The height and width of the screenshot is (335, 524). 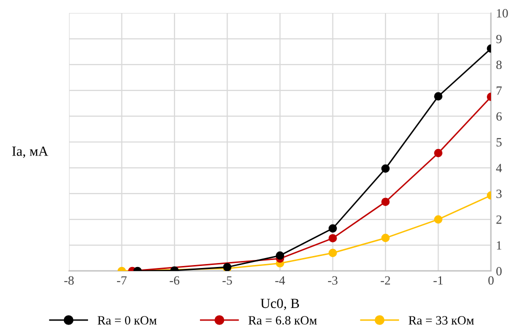 What do you see at coordinates (438, 280) in the screenshot?
I see `x-tick-label: -1` at bounding box center [438, 280].